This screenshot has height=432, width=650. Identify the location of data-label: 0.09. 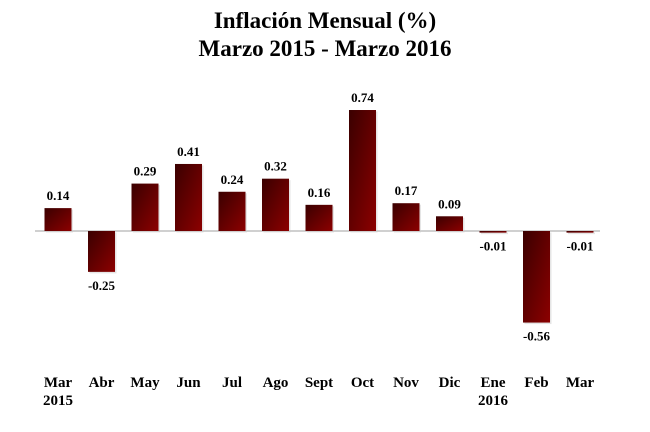
(449, 203).